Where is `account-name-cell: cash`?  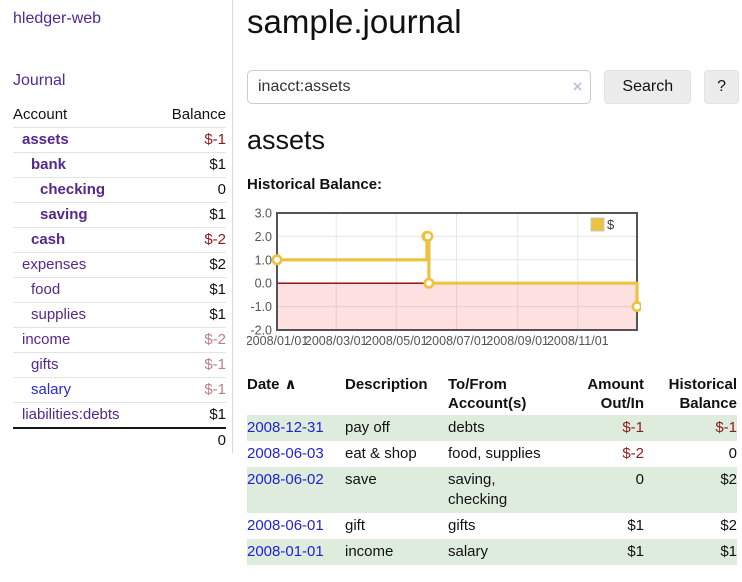
account-name-cell: cash is located at coordinates (84, 240).